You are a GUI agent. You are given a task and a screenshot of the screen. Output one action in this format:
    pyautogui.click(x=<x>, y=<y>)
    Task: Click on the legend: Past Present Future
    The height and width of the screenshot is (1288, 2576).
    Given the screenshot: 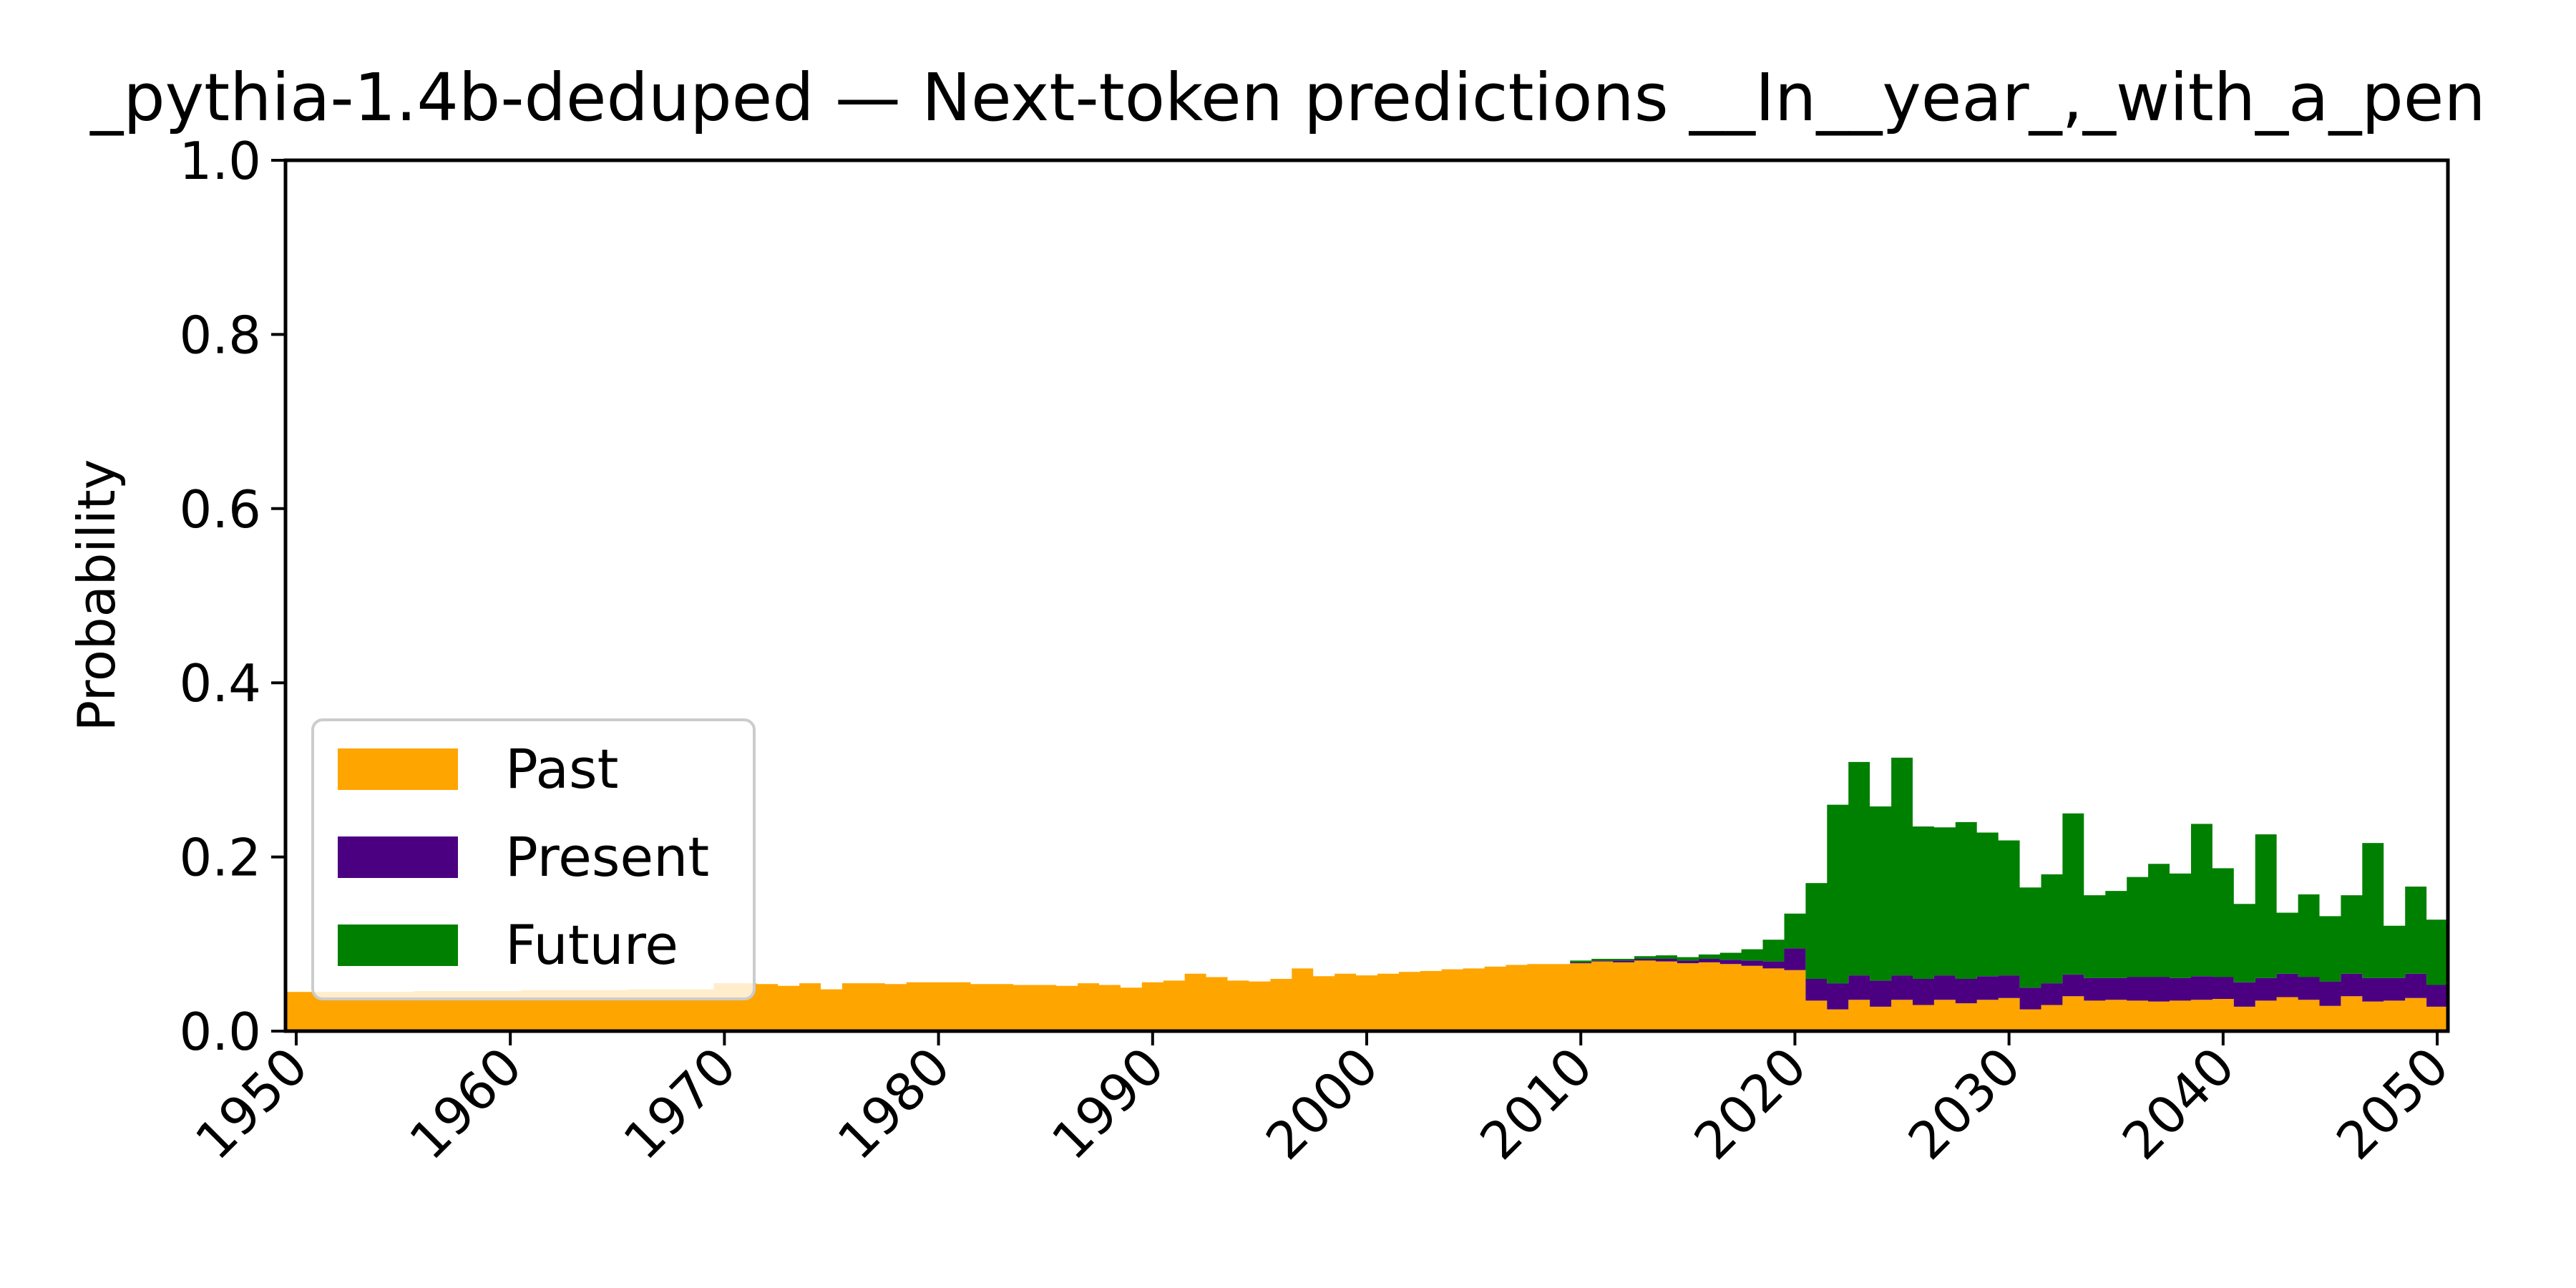 What is the action you would take?
    pyautogui.click(x=533, y=859)
    